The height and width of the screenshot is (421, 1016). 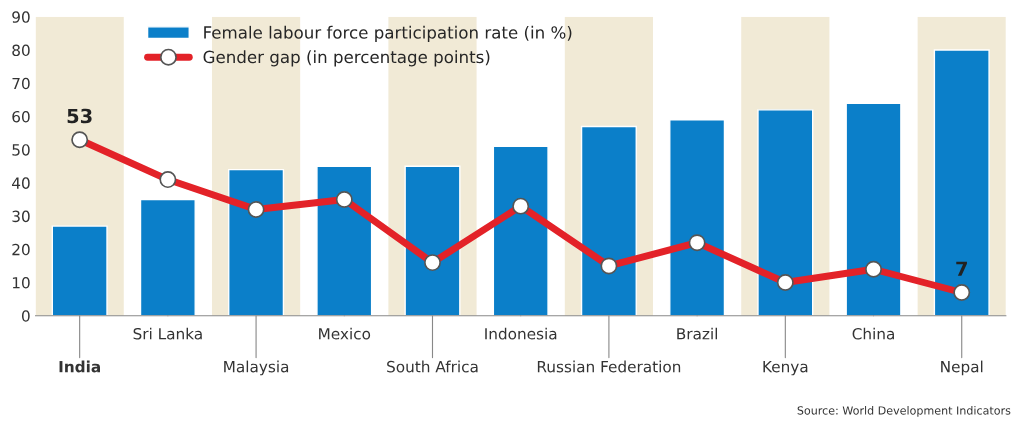 What do you see at coordinates (521, 333) in the screenshot?
I see `x-tick-label: Indonesia` at bounding box center [521, 333].